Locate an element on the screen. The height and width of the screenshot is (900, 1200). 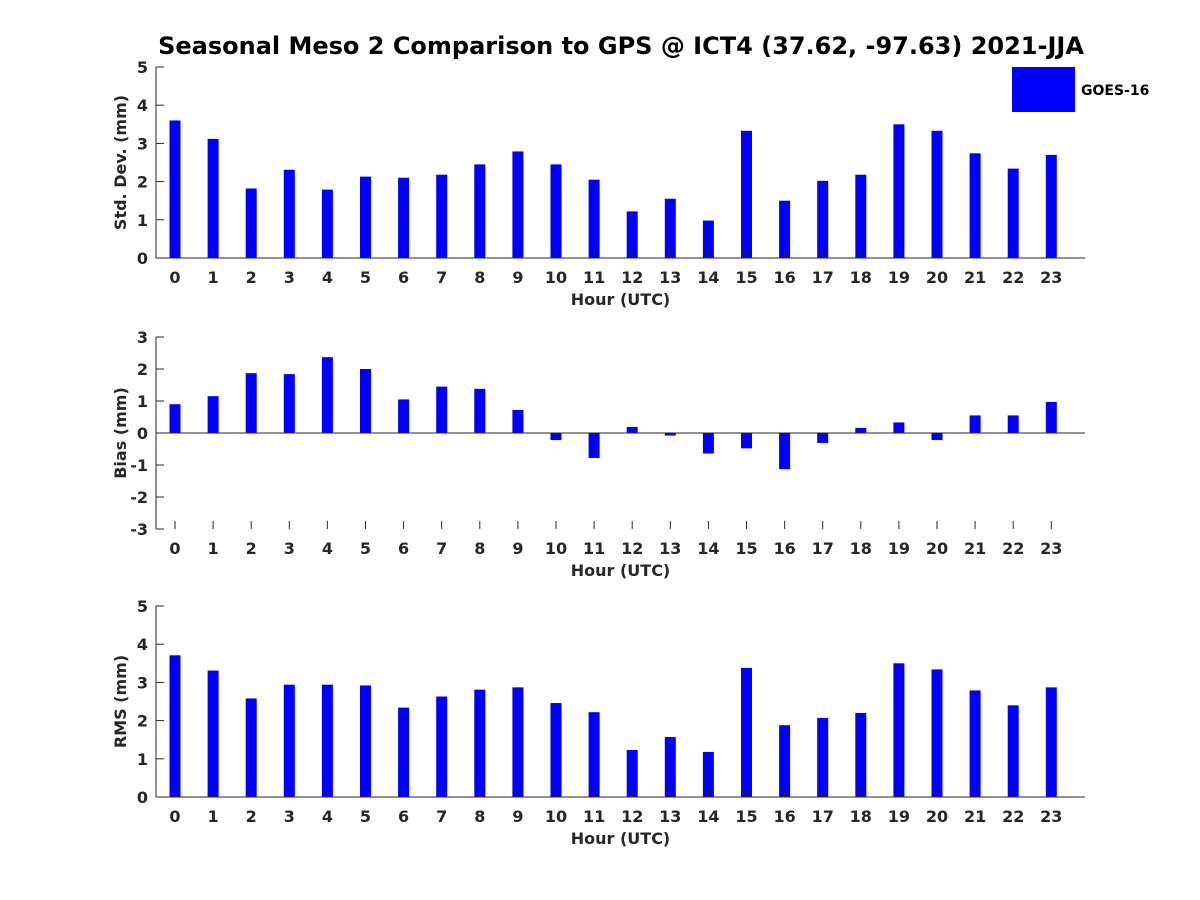
x-tick-label-bias-4: 4 is located at coordinates (327, 548).